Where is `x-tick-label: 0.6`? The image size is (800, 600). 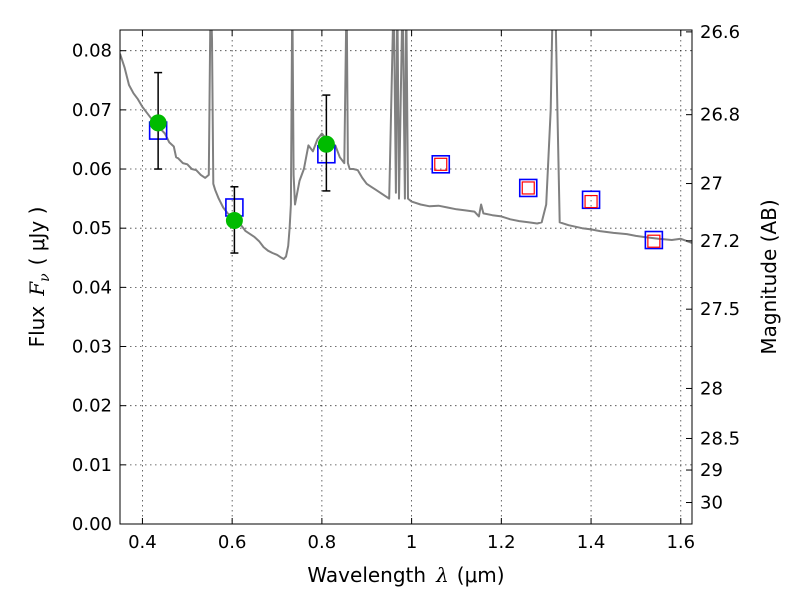
x-tick-label: 0.6 is located at coordinates (232, 542).